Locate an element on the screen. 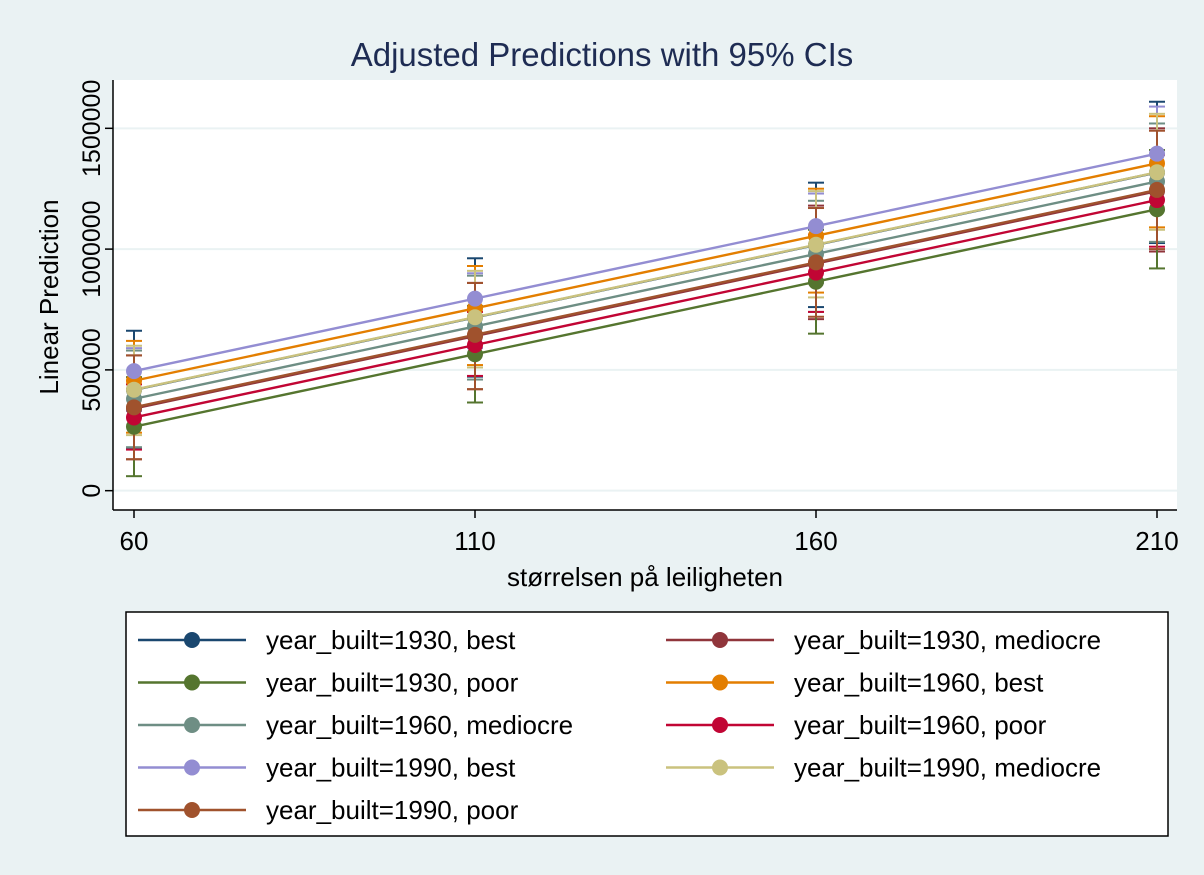 Image resolution: width=1204 pixels, height=875 pixels. legend-item: year_built=1930, poor is located at coordinates (328, 683).